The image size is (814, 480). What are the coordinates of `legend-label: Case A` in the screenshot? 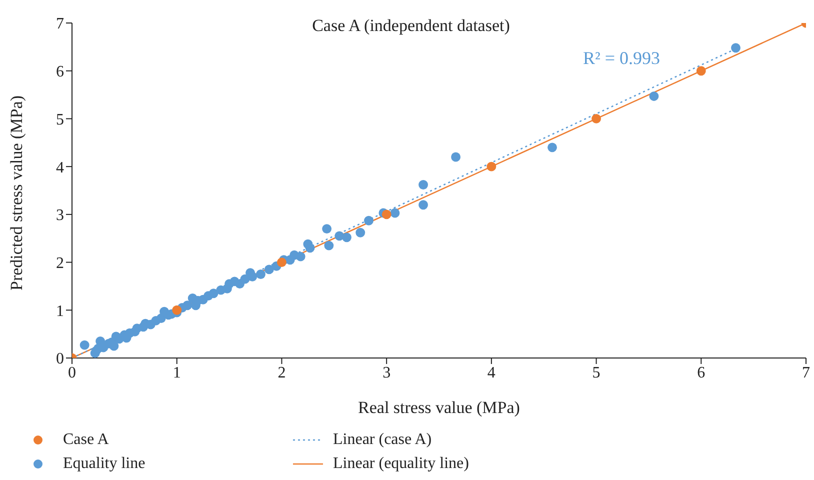 It's located at (86, 440).